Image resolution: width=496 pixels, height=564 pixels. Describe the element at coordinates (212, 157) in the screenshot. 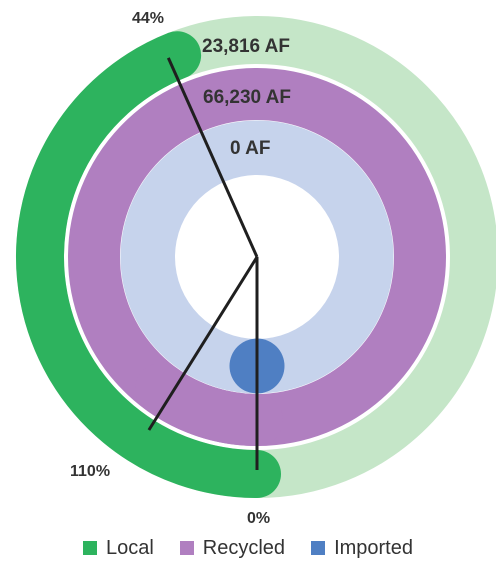

I see `local-pointer-line` at that location.